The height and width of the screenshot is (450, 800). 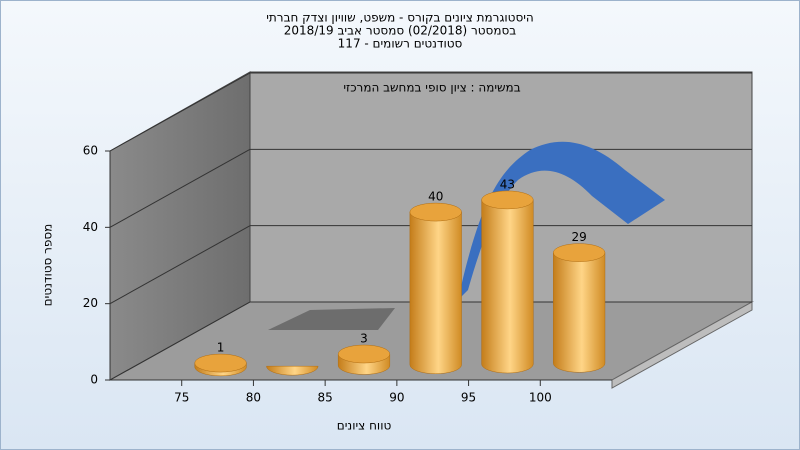 I want to click on x-axis-label: טווח ציונים, so click(x=364, y=426).